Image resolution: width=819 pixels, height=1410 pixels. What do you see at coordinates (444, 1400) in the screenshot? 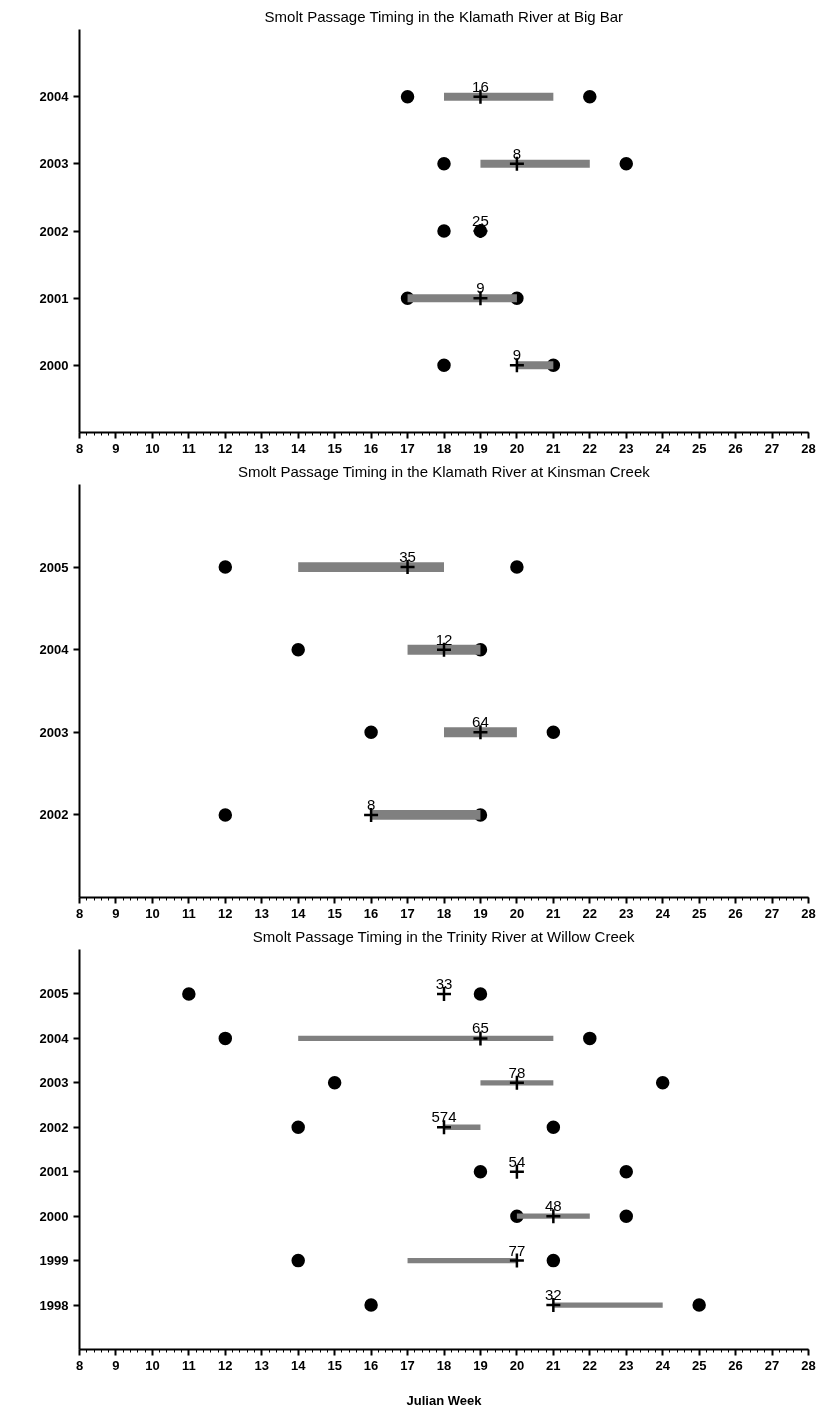
I see `x-axis-title: Julian Week` at bounding box center [444, 1400].